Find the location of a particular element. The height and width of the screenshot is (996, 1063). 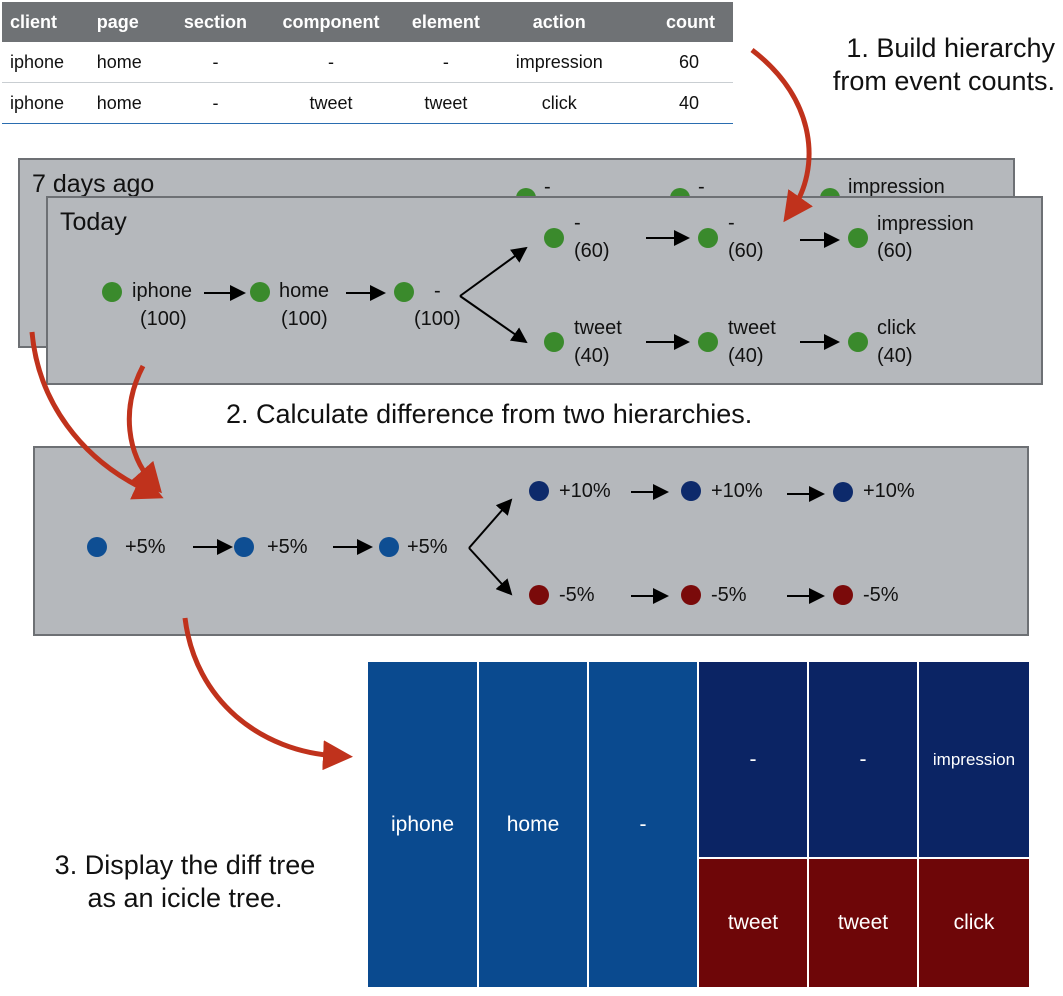

step3-line2: as an icicle tree. is located at coordinates (185, 898).